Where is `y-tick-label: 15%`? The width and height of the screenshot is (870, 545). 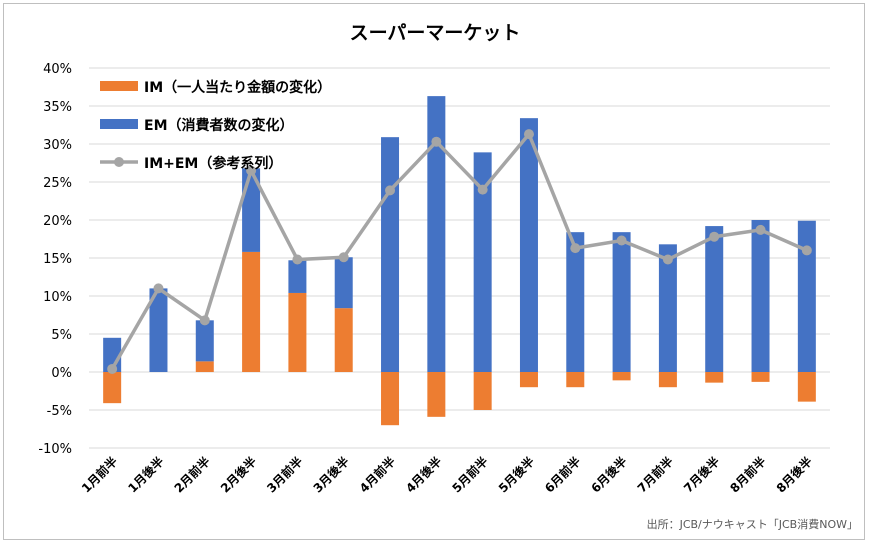 y-tick-label: 15% is located at coordinates (57, 259).